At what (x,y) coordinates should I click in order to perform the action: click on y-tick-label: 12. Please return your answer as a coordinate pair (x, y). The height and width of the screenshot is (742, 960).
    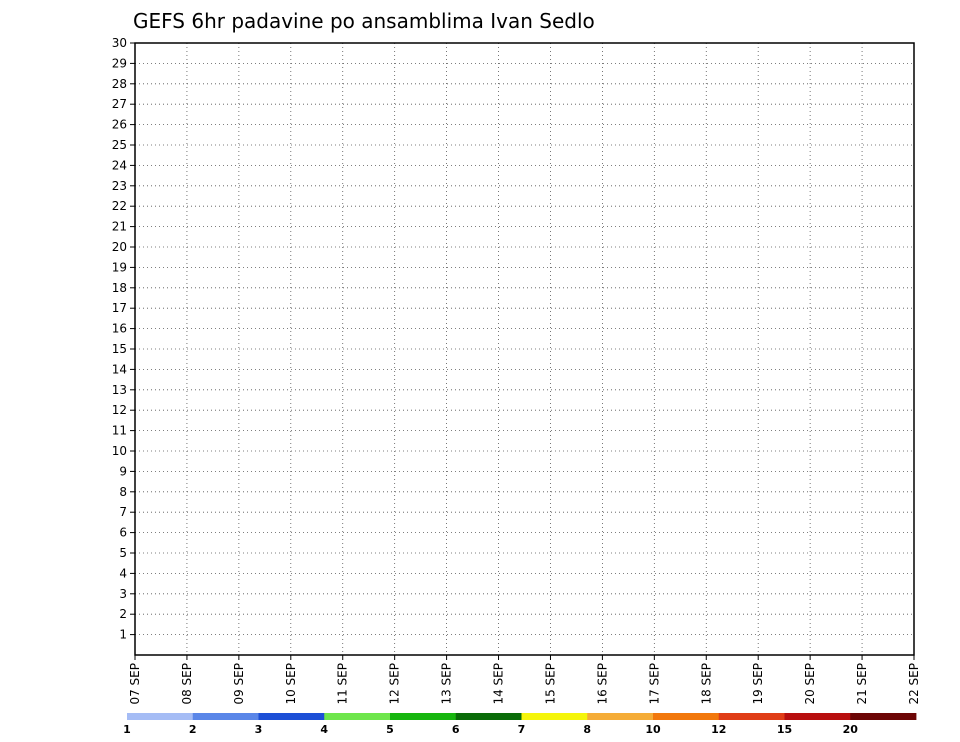
    Looking at the image, I should click on (119, 410).